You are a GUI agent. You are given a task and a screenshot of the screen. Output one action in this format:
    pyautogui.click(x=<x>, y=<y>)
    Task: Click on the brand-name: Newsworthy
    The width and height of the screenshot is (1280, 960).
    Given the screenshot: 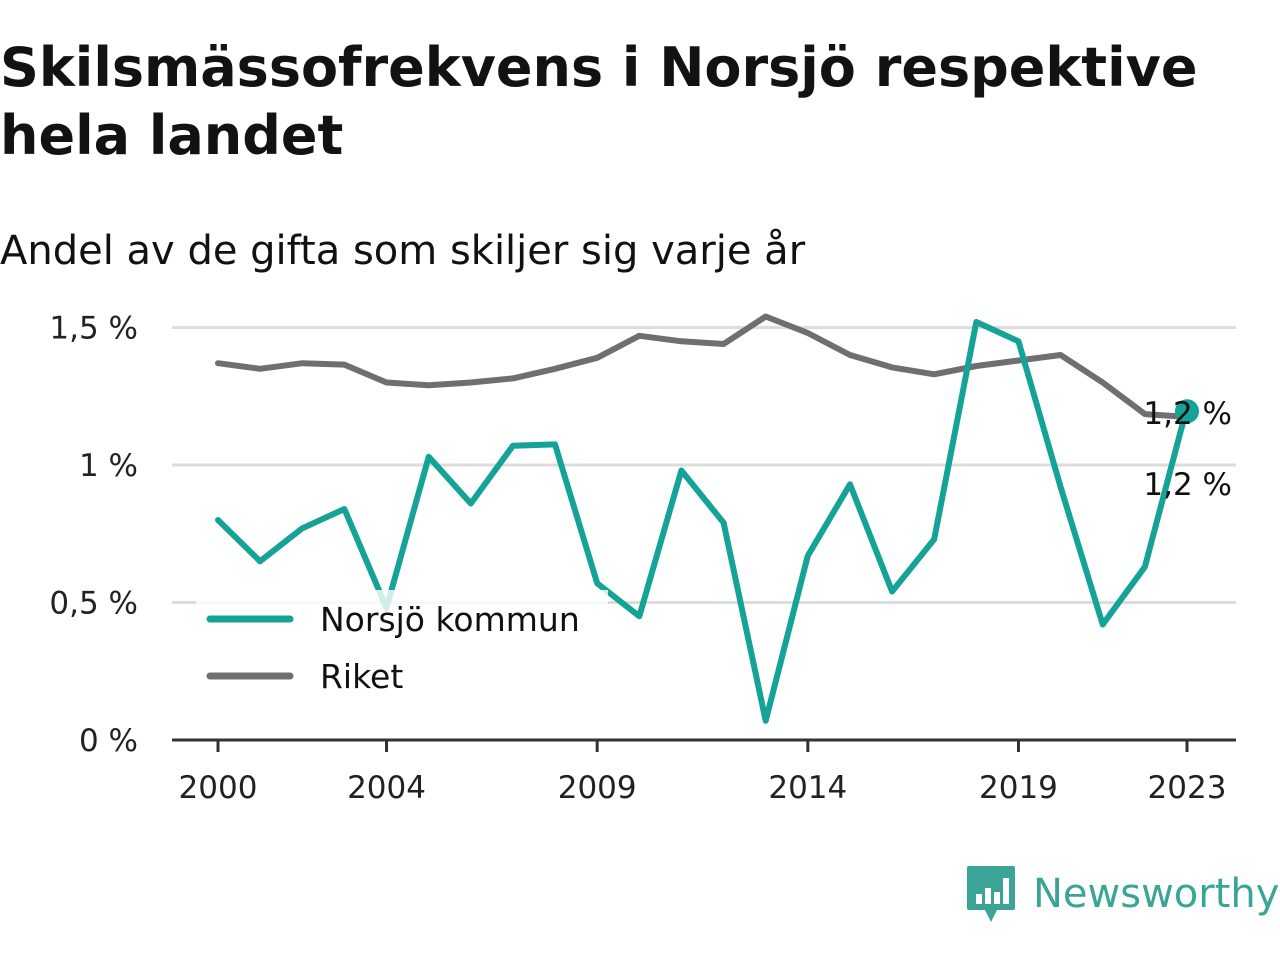 What is the action you would take?
    pyautogui.click(x=1156, y=894)
    